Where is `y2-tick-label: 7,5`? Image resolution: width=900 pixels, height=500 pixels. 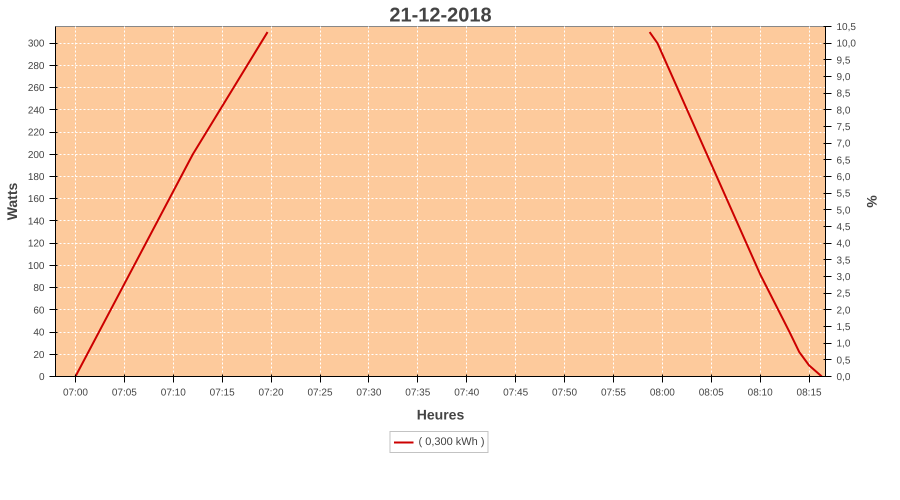 y2-tick-label: 7,5 is located at coordinates (843, 127).